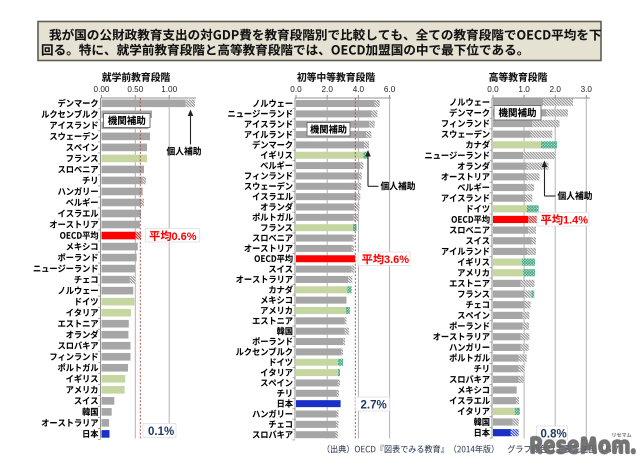  I want to click on svg-text: 0.1%, so click(161, 432).